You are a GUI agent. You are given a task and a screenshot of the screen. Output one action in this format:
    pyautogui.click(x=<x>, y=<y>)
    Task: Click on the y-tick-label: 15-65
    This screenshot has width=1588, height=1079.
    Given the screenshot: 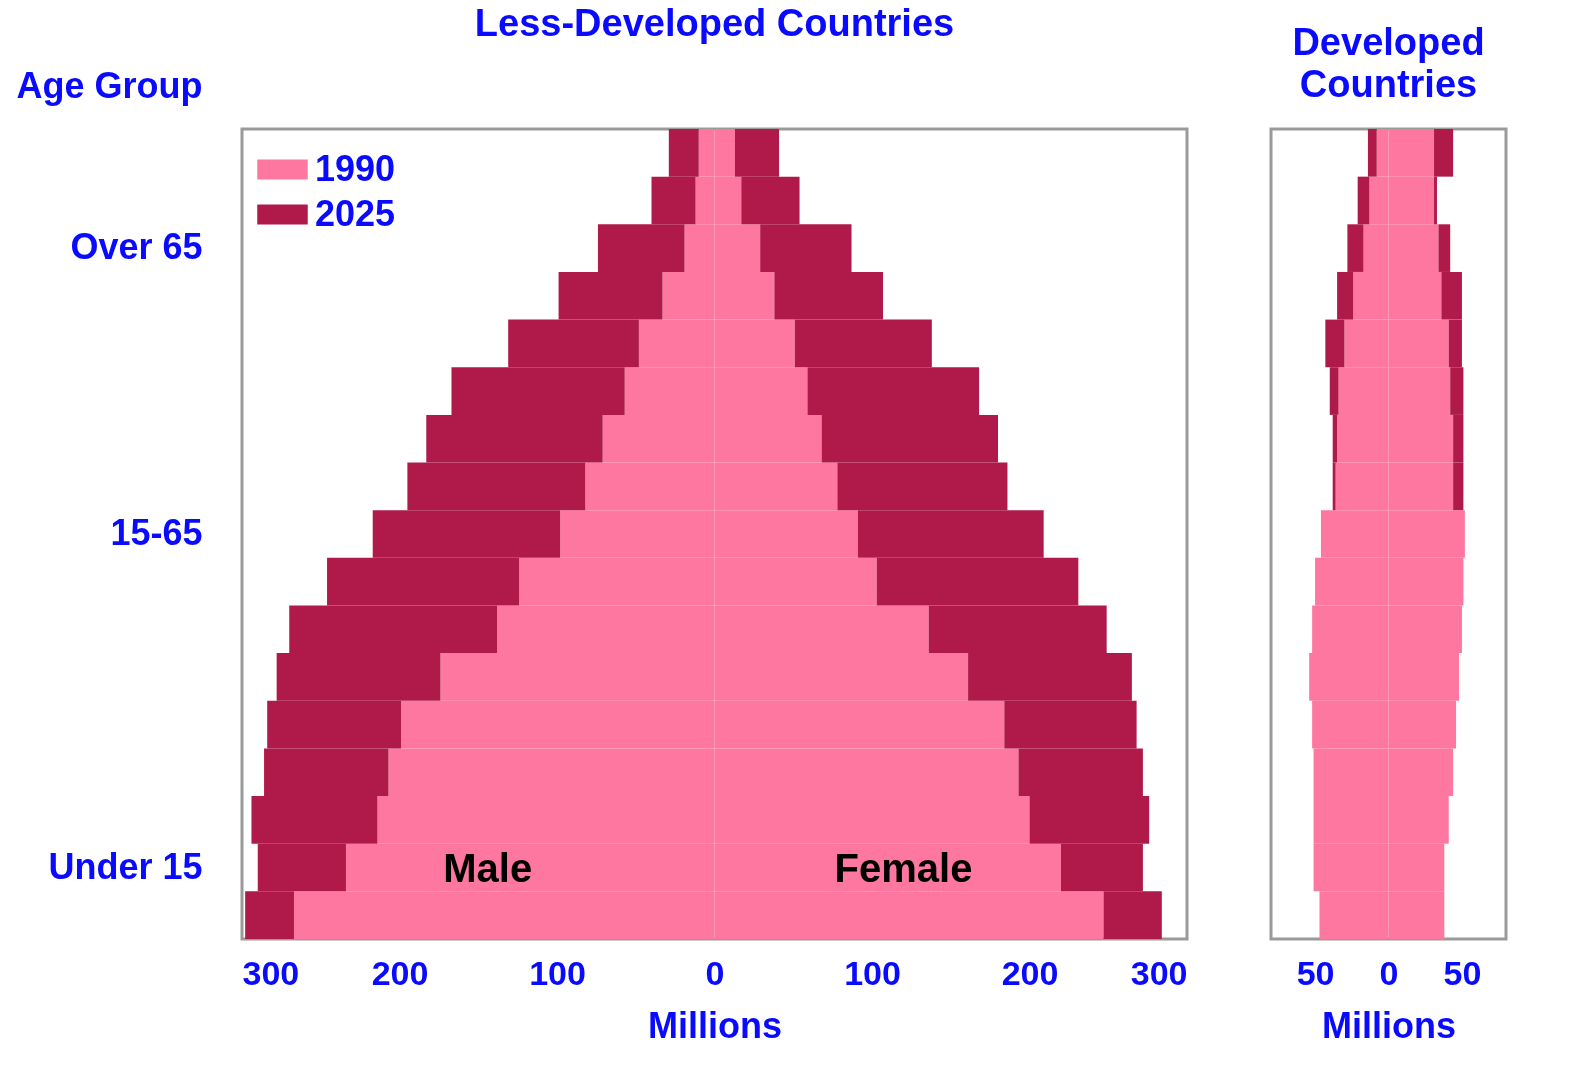 What is the action you would take?
    pyautogui.click(x=156, y=532)
    